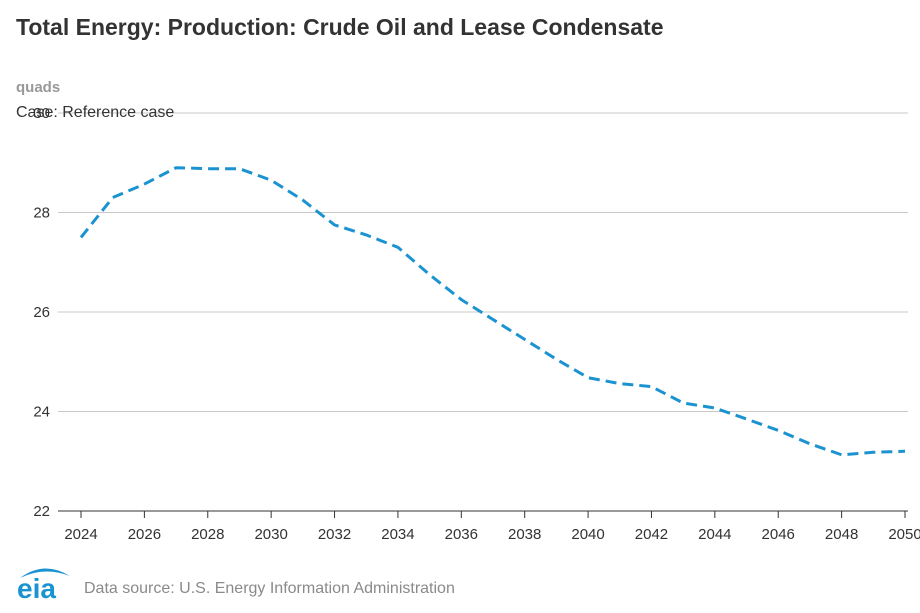 This screenshot has height=613, width=920. Describe the element at coordinates (41, 113) in the screenshot. I see `y-tick-label: 30` at that location.